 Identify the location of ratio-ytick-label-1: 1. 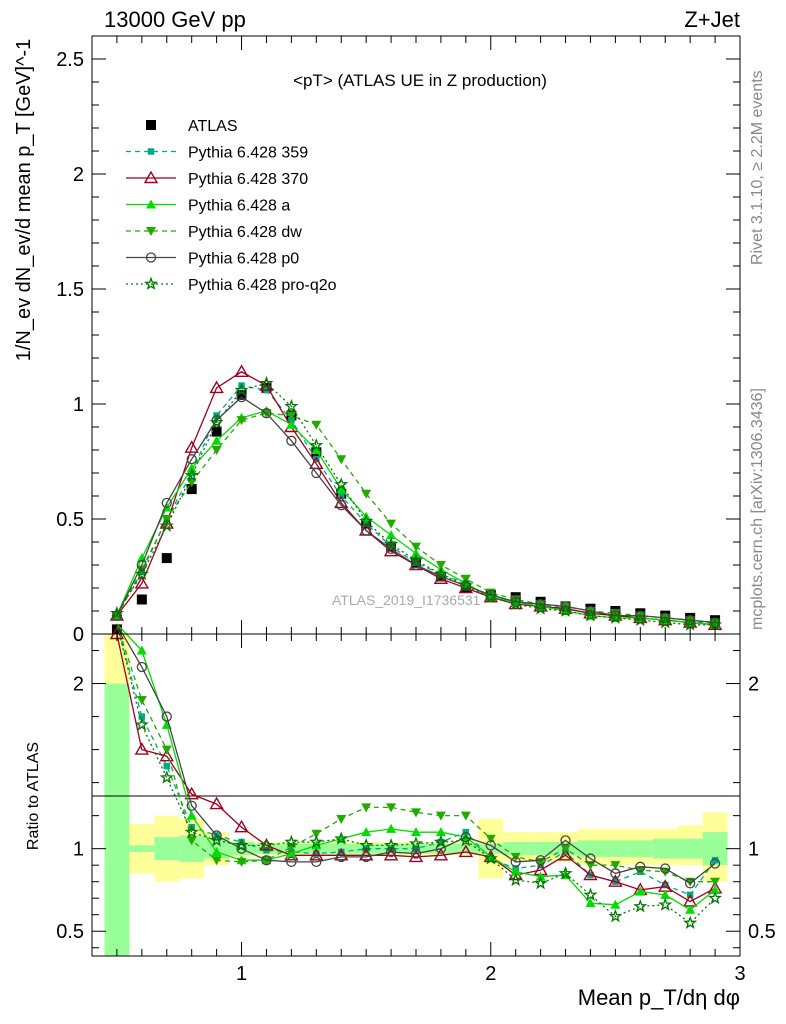
(78, 850).